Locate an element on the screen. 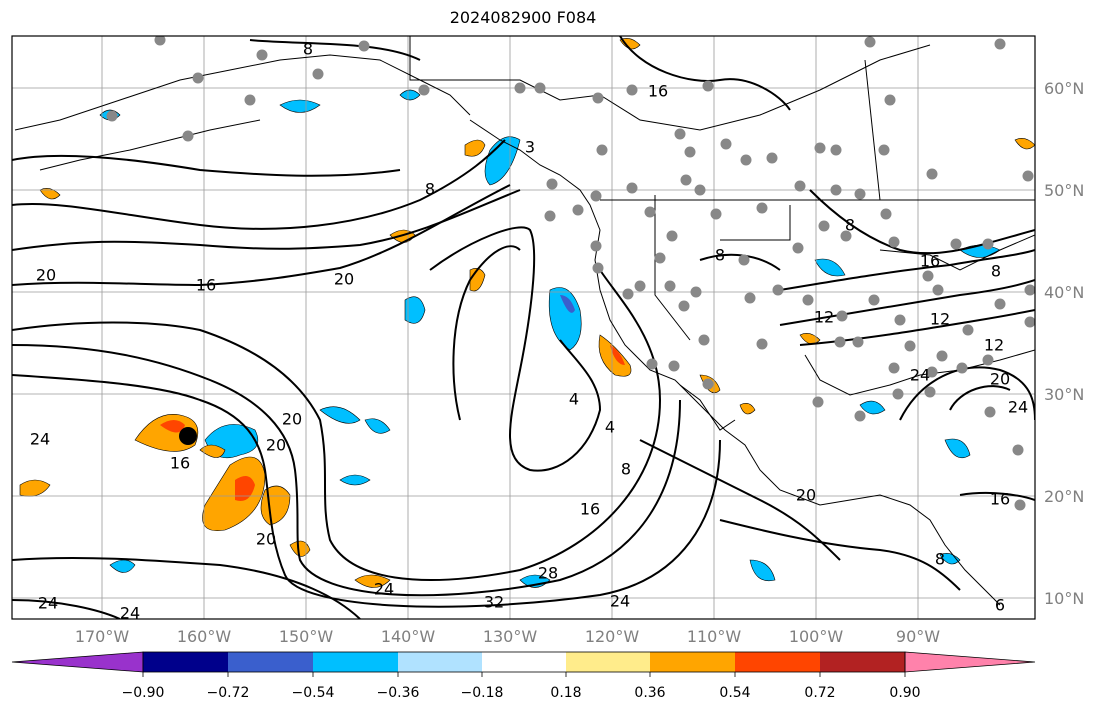  lat-label: 20°N is located at coordinates (1064, 496).